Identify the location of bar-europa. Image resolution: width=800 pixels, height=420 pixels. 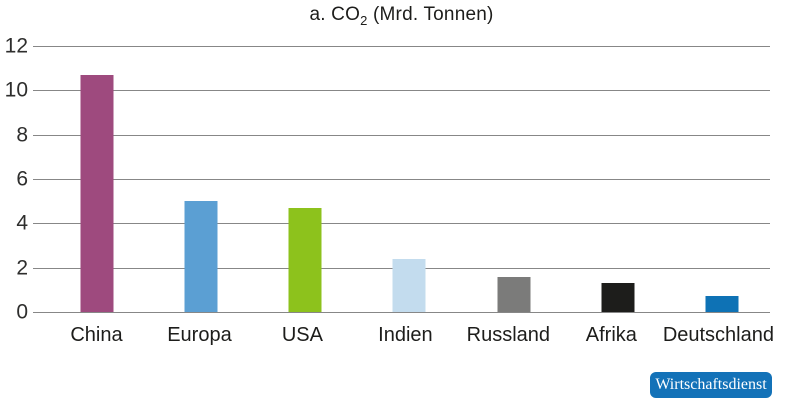
(201, 256).